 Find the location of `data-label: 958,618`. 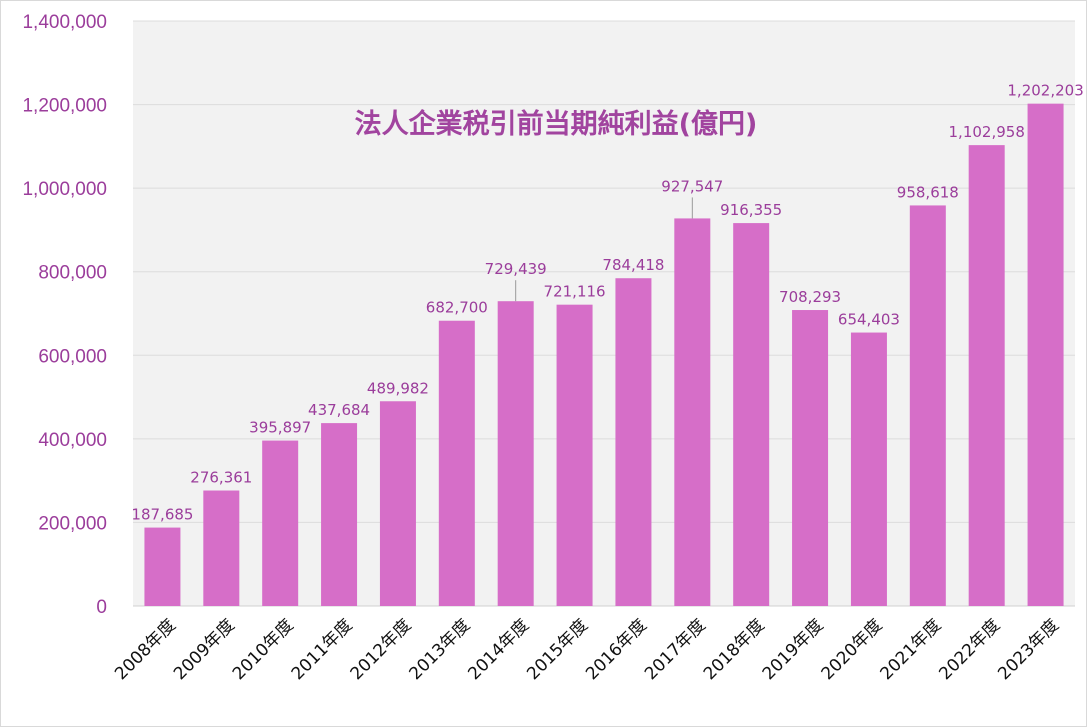

data-label: 958,618 is located at coordinates (928, 192).